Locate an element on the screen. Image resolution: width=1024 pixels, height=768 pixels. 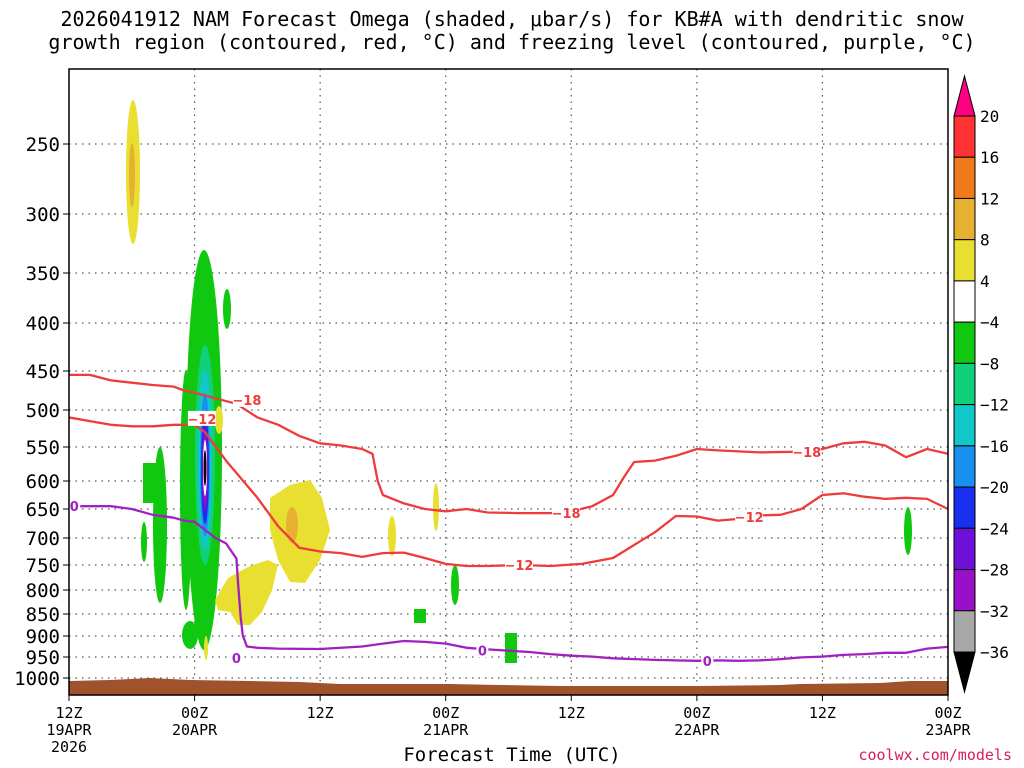
terrain-strip is located at coordinates (508, 686).